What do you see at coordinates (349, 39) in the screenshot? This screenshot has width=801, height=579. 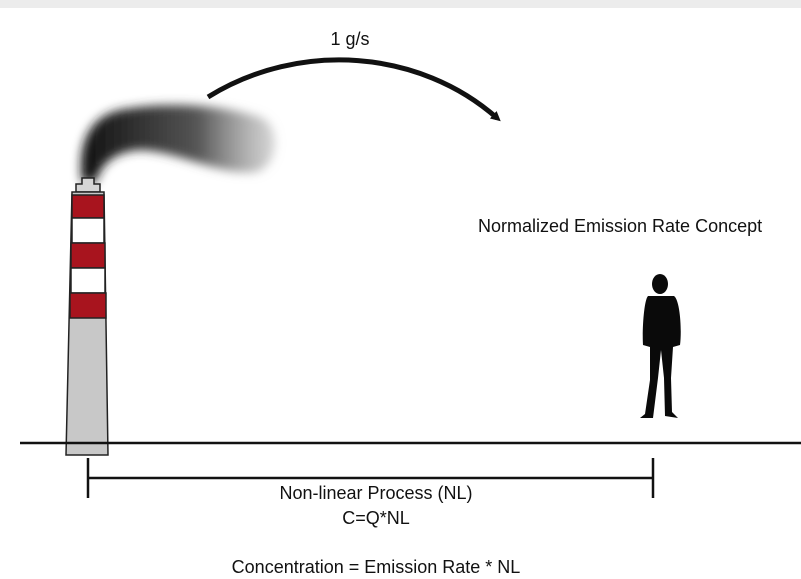 I see `flow-rate-label: 1 g/s` at bounding box center [349, 39].